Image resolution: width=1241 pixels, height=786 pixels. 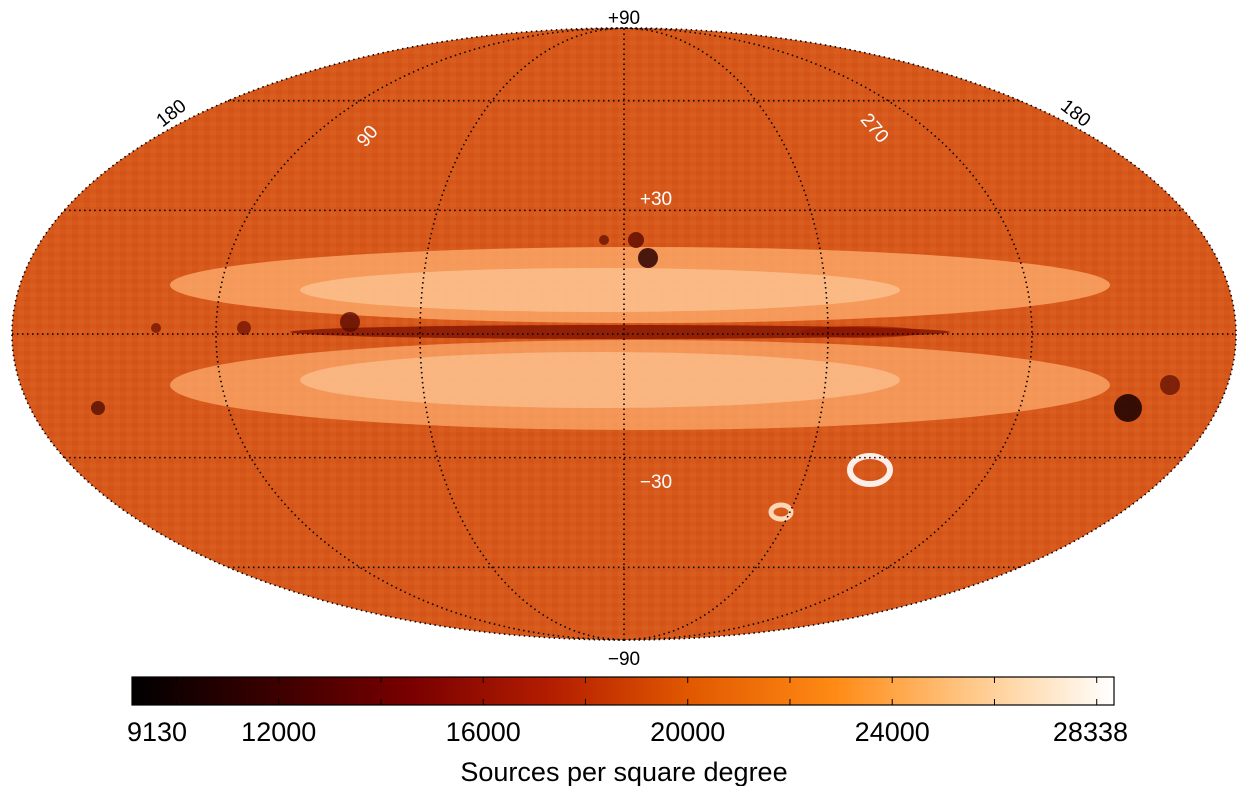 What do you see at coordinates (623, 771) in the screenshot?
I see `colorbar-title: Sources per square degree` at bounding box center [623, 771].